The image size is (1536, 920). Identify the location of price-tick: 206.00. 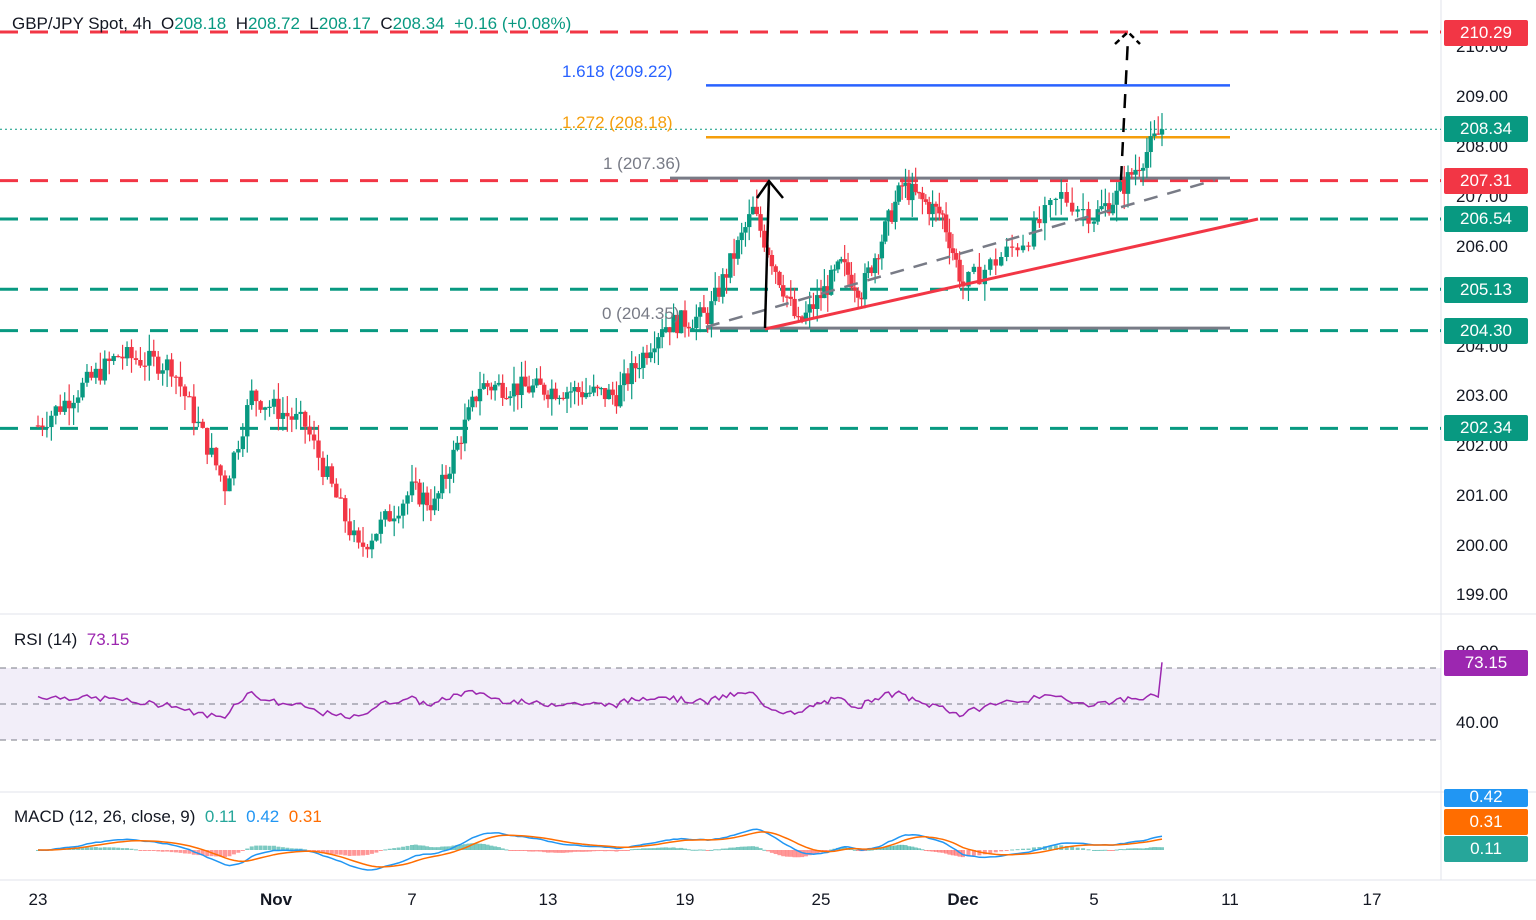
(1482, 246).